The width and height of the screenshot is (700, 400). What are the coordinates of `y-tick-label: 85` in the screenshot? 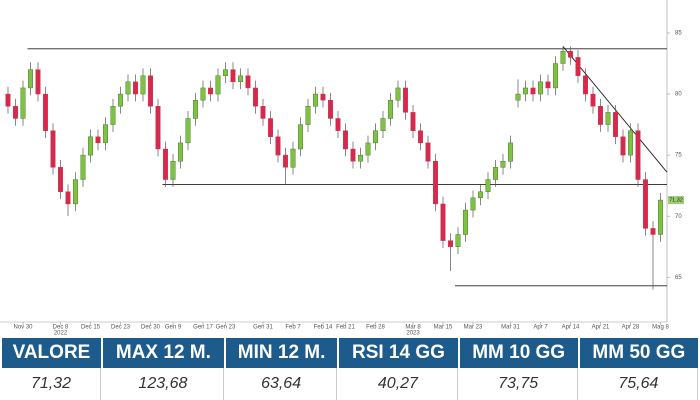 It's located at (678, 34).